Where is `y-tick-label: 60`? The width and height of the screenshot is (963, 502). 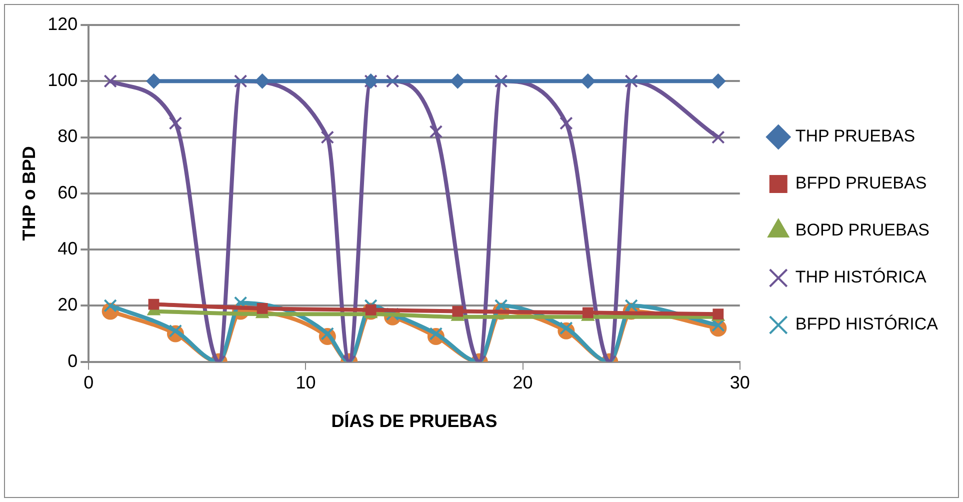 y-tick-label: 60 is located at coordinates (68, 192).